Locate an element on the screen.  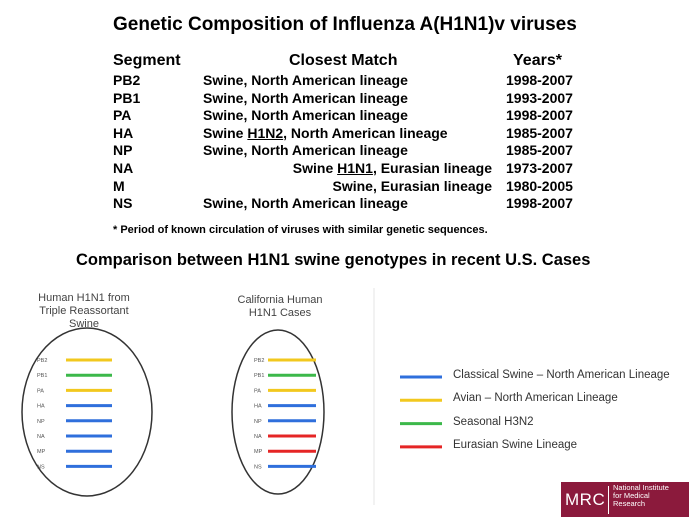
caption-line: California Human is located at coordinates (280, 300).